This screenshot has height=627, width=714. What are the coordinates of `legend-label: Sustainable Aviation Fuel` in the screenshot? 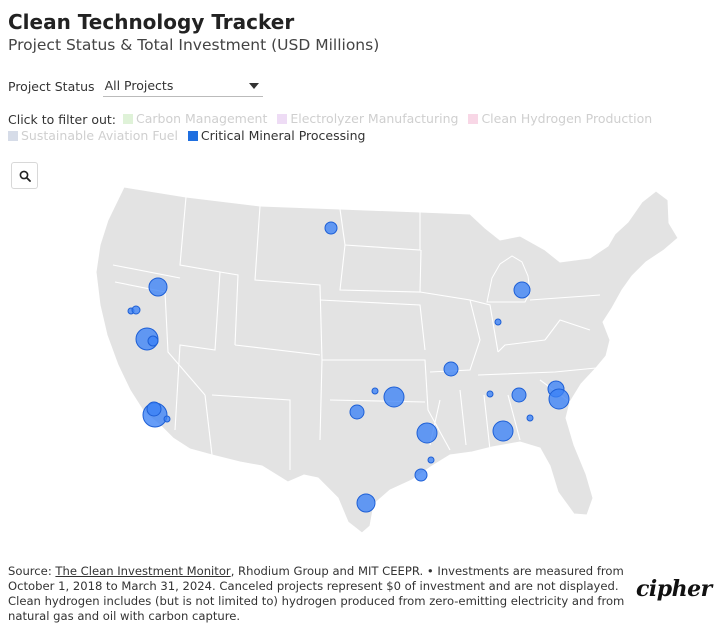 It's located at (99, 135).